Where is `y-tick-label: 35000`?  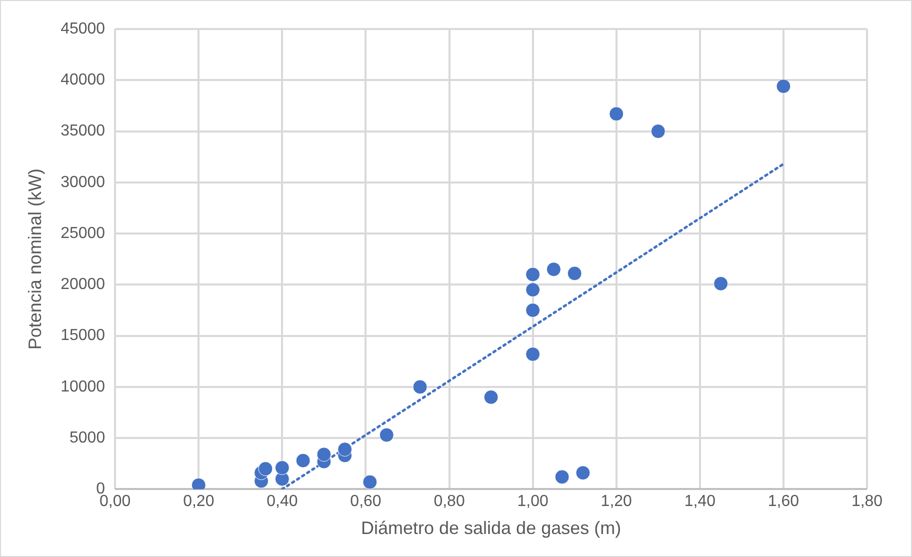 y-tick-label: 35000 is located at coordinates (83, 131).